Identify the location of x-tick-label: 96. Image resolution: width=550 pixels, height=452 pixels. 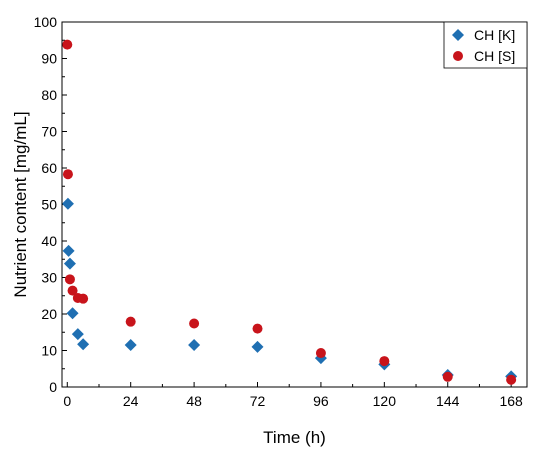
(321, 401).